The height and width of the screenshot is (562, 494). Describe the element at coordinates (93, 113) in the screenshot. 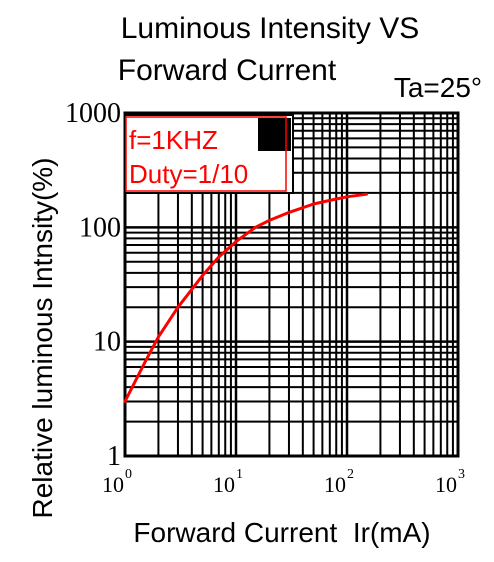

I see `y-tick-label: 1000` at that location.